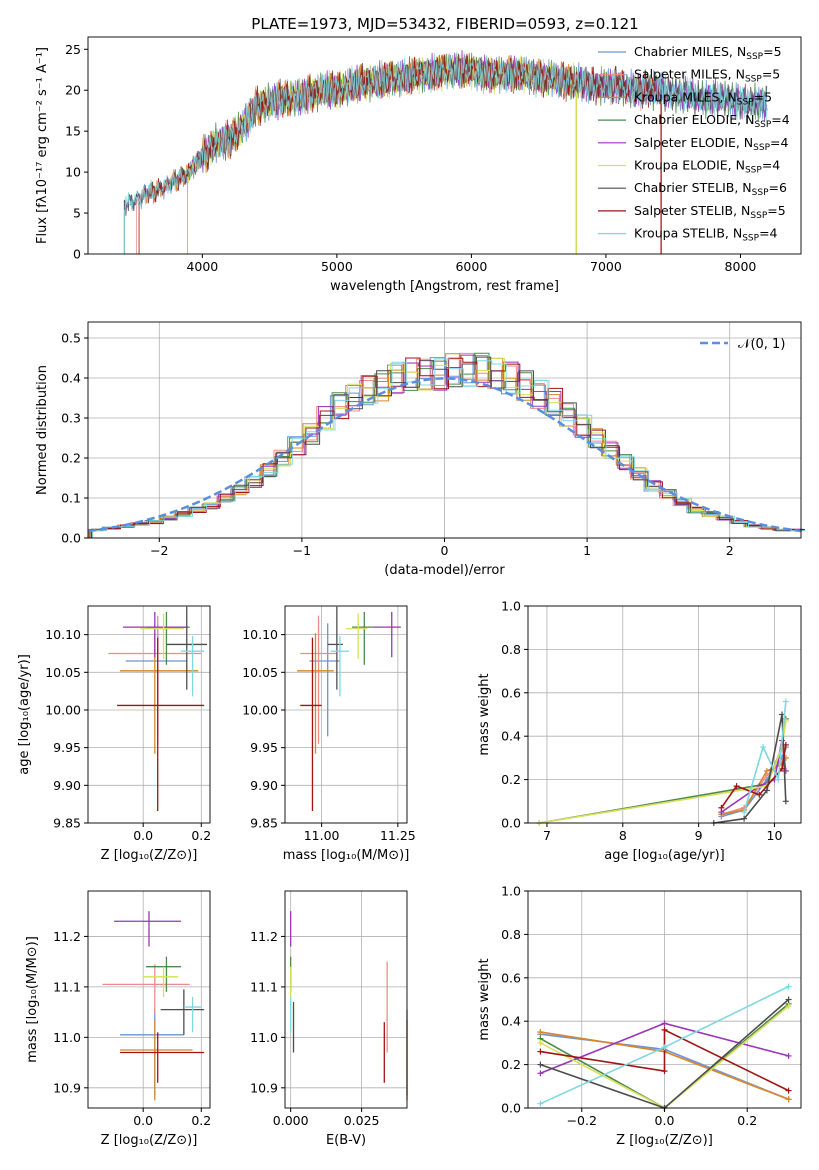  Describe the element at coordinates (42, 430) in the screenshot. I see `residuals-ylabel: Normed distribution` at that location.